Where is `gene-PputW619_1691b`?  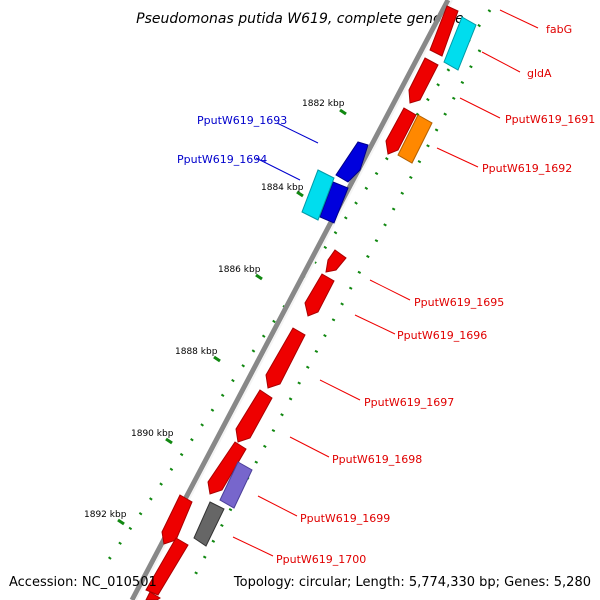
gene-PputW619_1691b is located at coordinates (401, 131).